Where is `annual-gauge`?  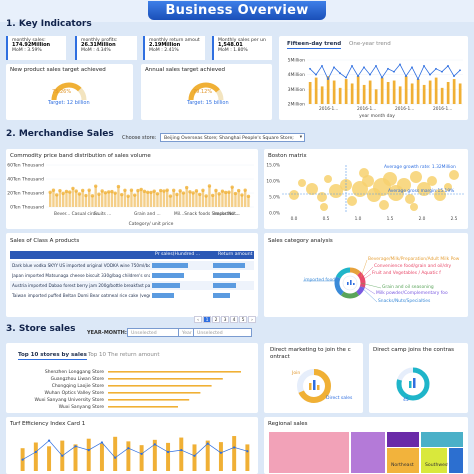 annual-gauge is located at coordinates (206, 91).